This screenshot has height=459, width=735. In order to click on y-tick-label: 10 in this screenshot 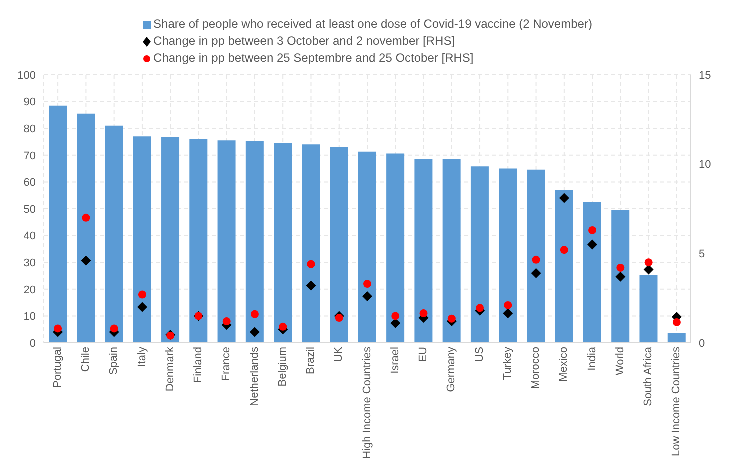, I will do `click(30, 317)`.